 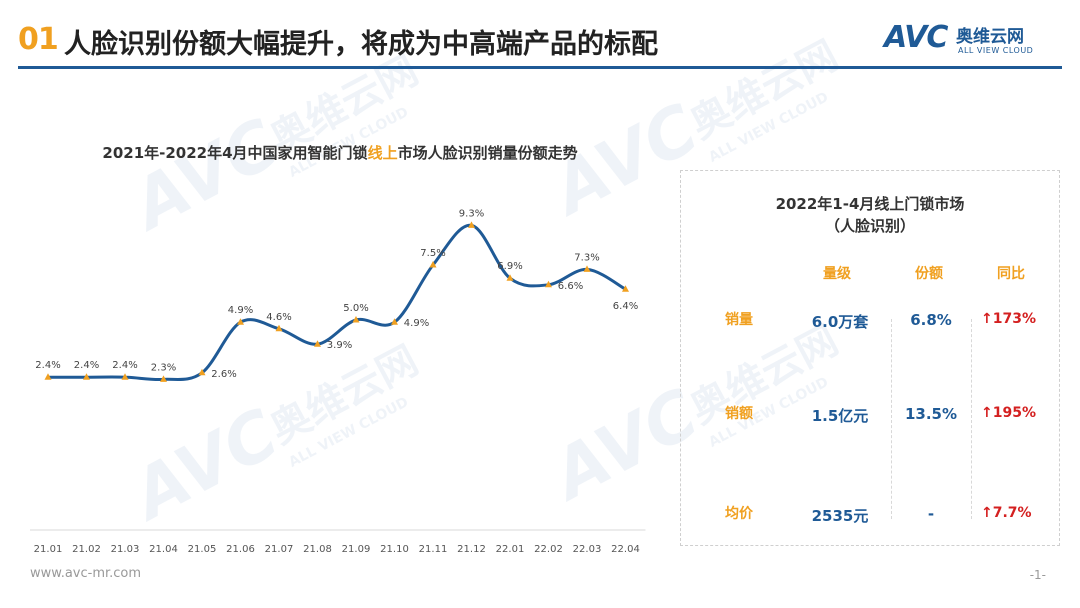 What do you see at coordinates (240, 549) in the screenshot?
I see `x-tick-label: 21.06` at bounding box center [240, 549].